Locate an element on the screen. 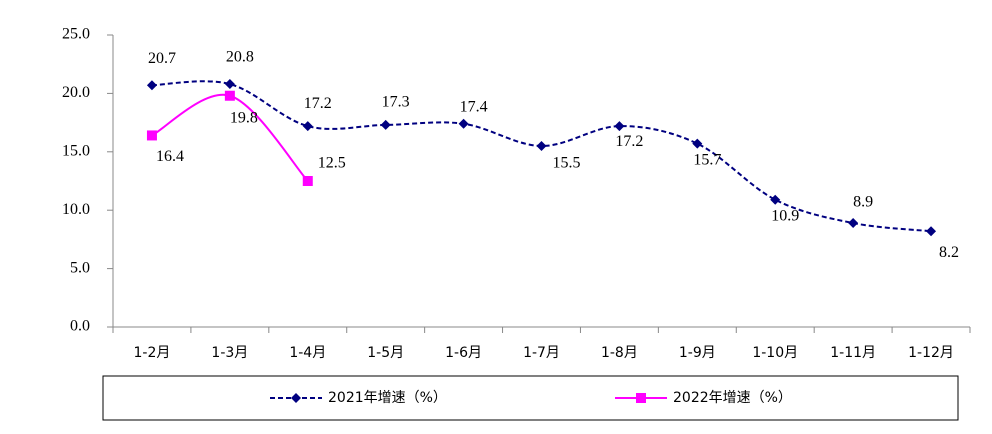 The height and width of the screenshot is (434, 992). legend-label: 2022年增速（%） is located at coordinates (732, 398).